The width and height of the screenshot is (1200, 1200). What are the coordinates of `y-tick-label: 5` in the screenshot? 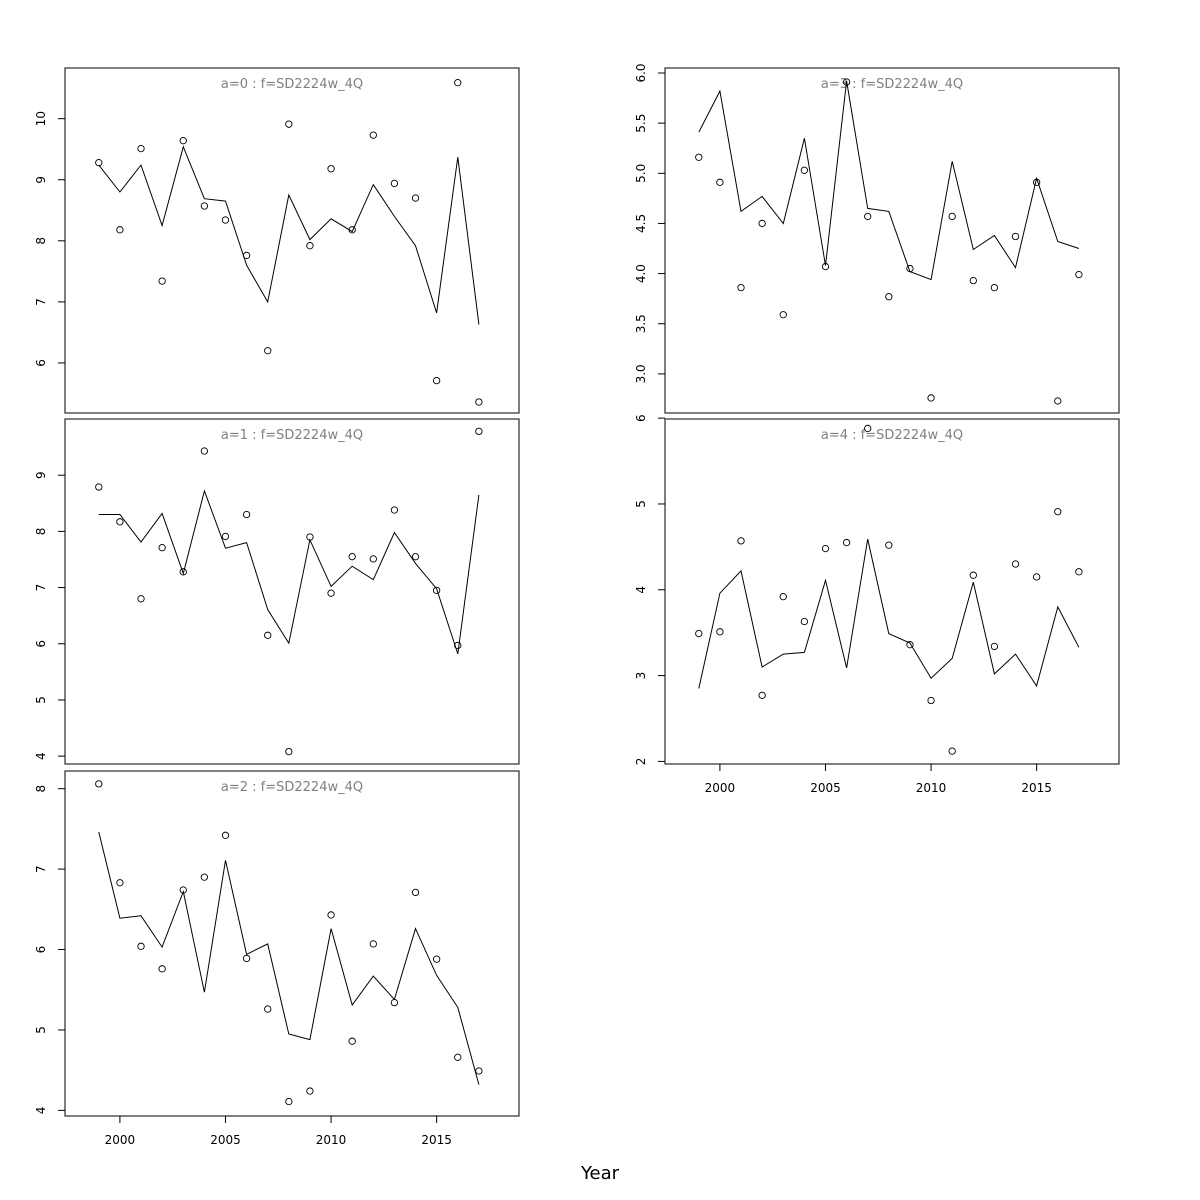 It's located at (41, 700).